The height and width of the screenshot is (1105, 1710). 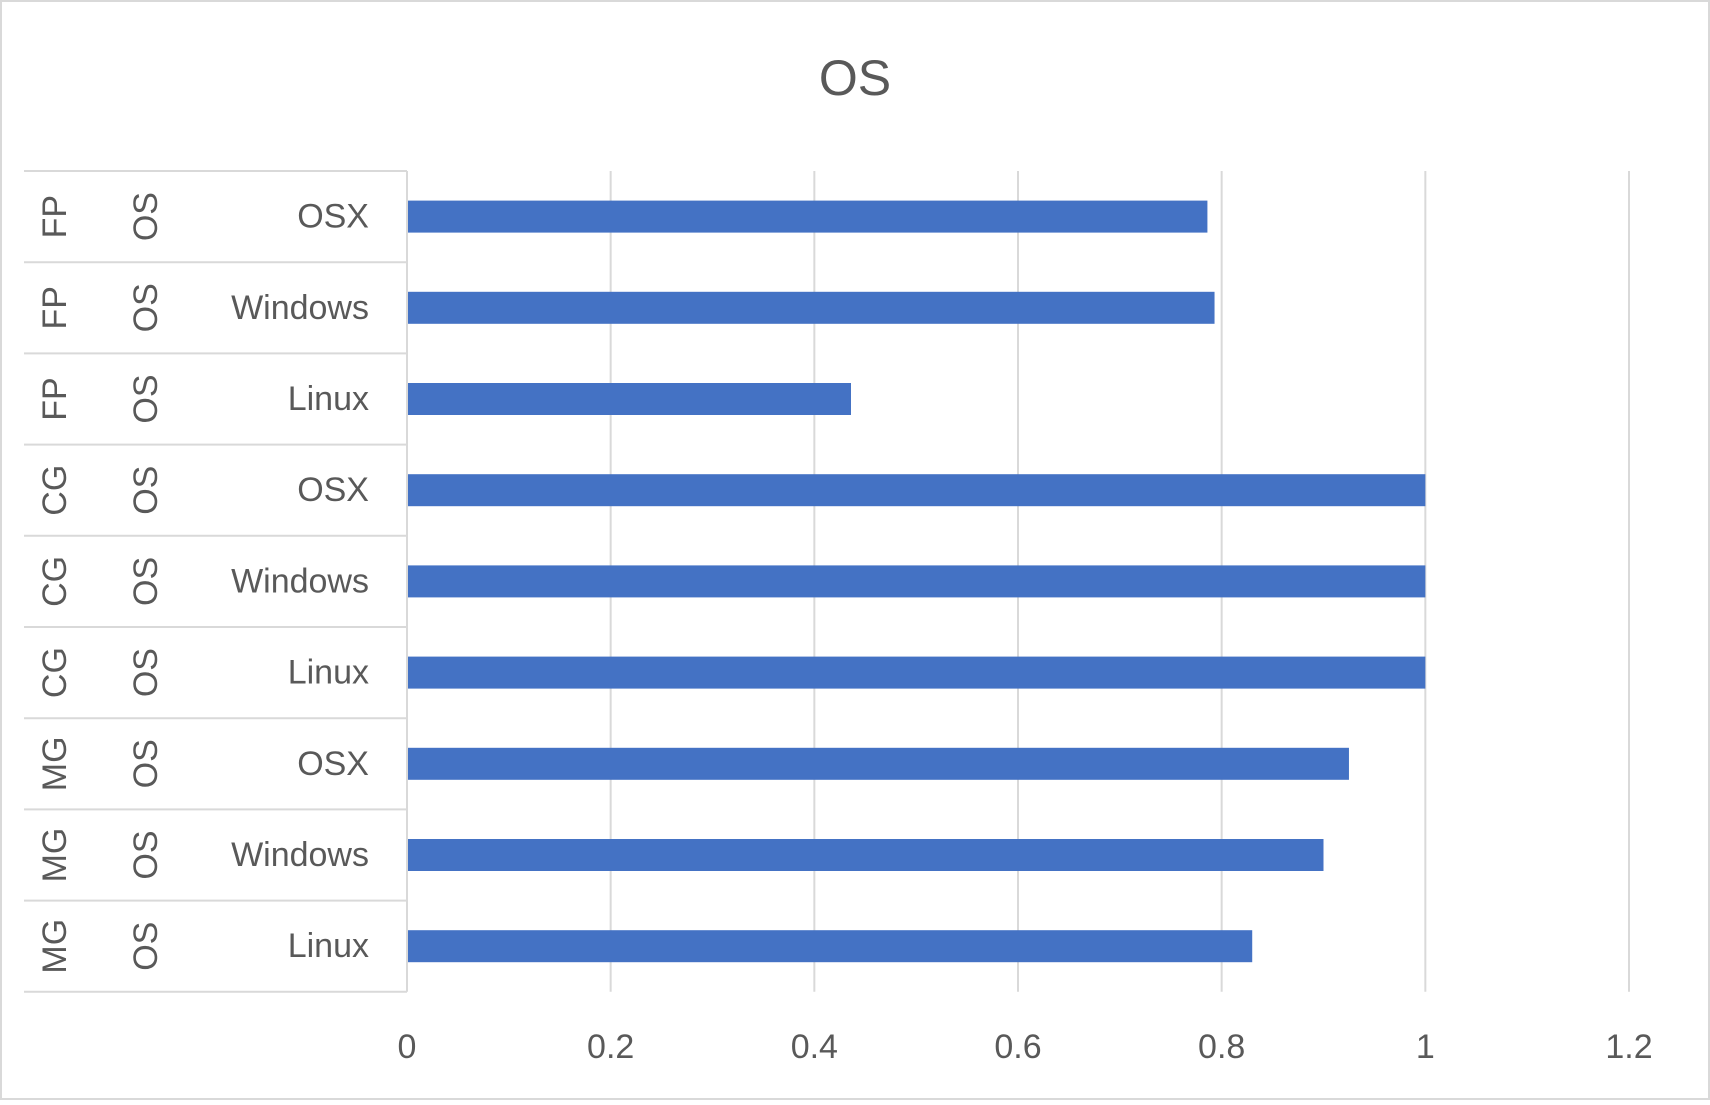 I want to click on x-axis-ticks: 0 0.2 0.4 0.6 0.8 1 1.2, so click(x=1025, y=1047).